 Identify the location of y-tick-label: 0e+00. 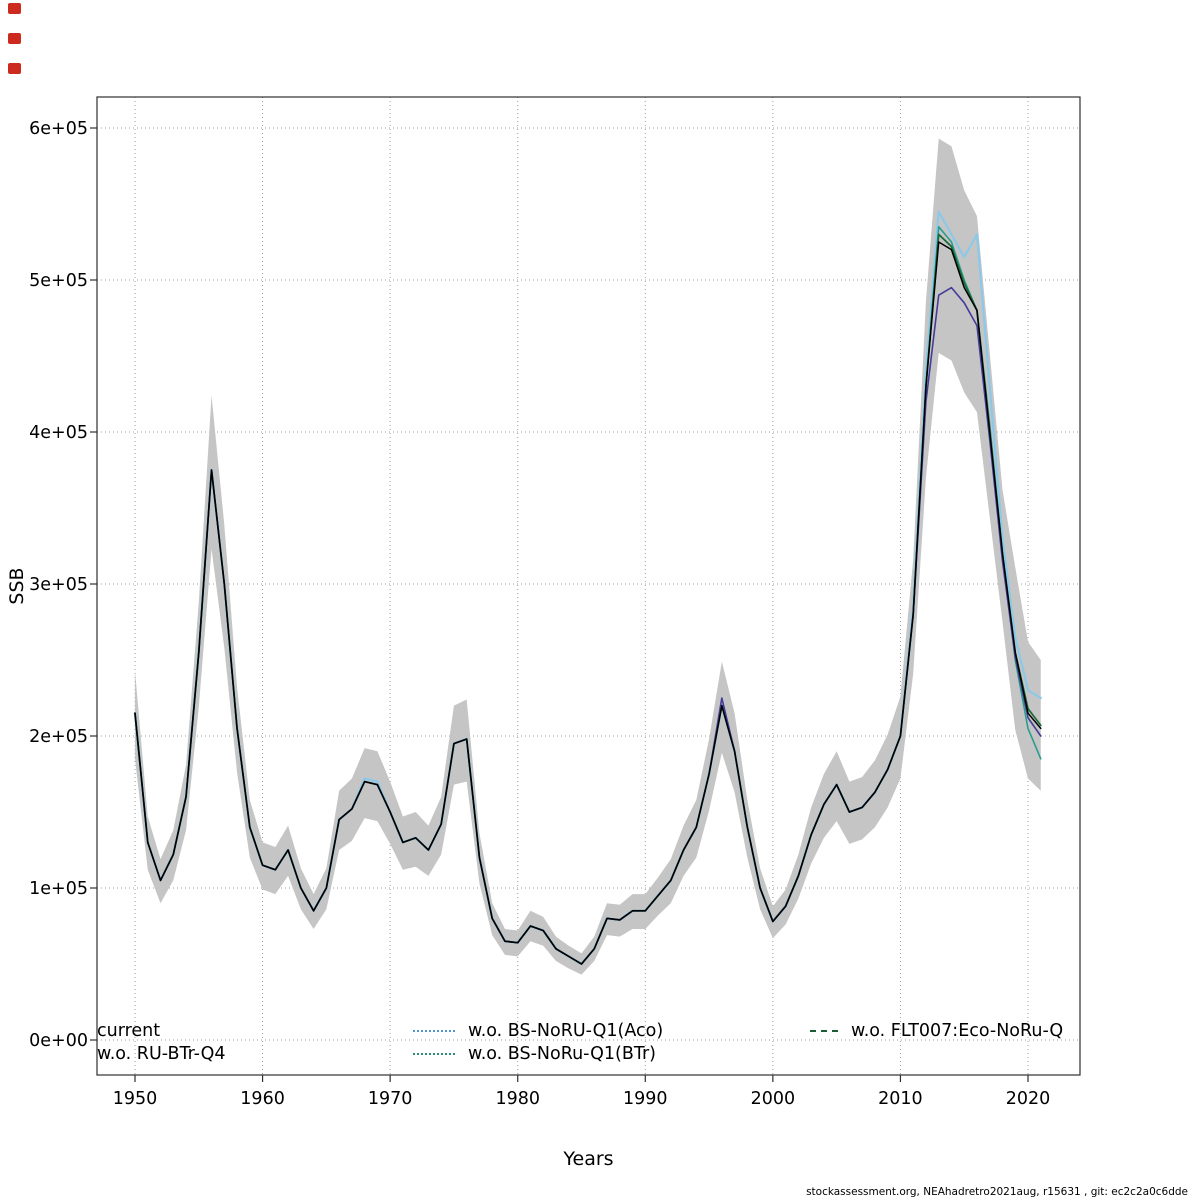
(58, 1041).